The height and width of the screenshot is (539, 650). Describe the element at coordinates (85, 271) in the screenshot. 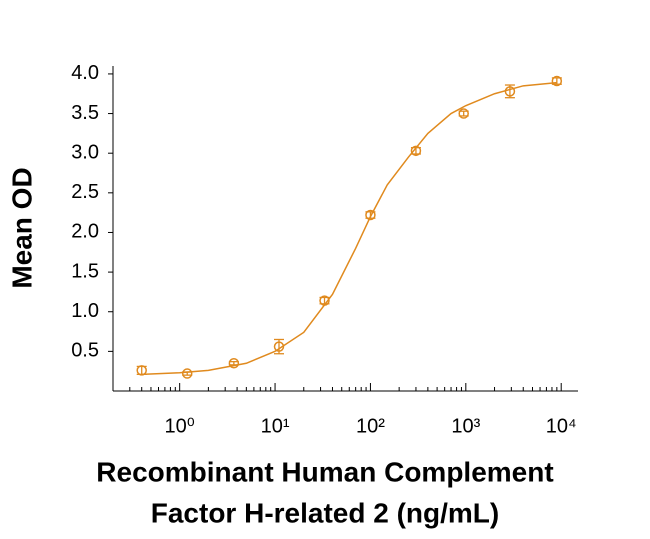

I see `y-tick-label: 1.5` at that location.